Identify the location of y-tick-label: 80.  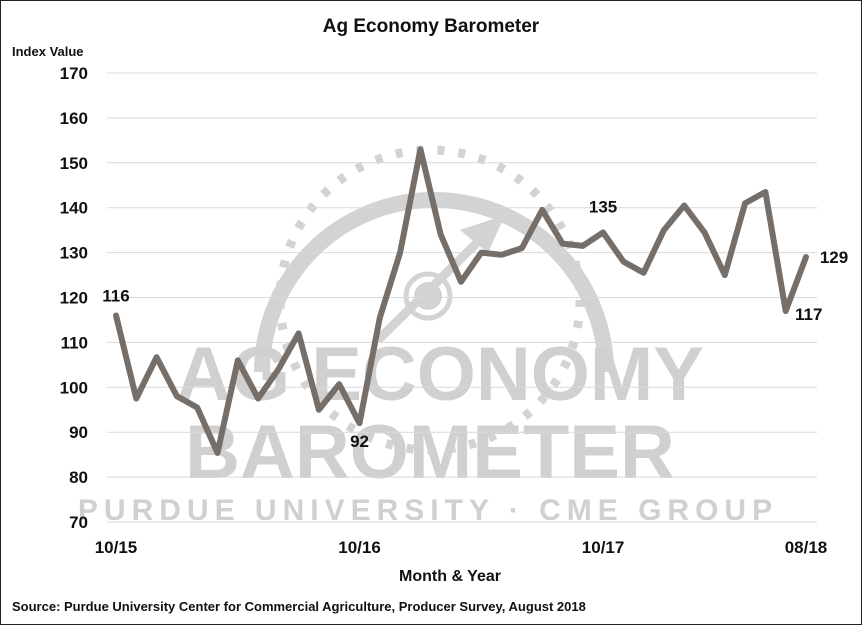
(78, 477).